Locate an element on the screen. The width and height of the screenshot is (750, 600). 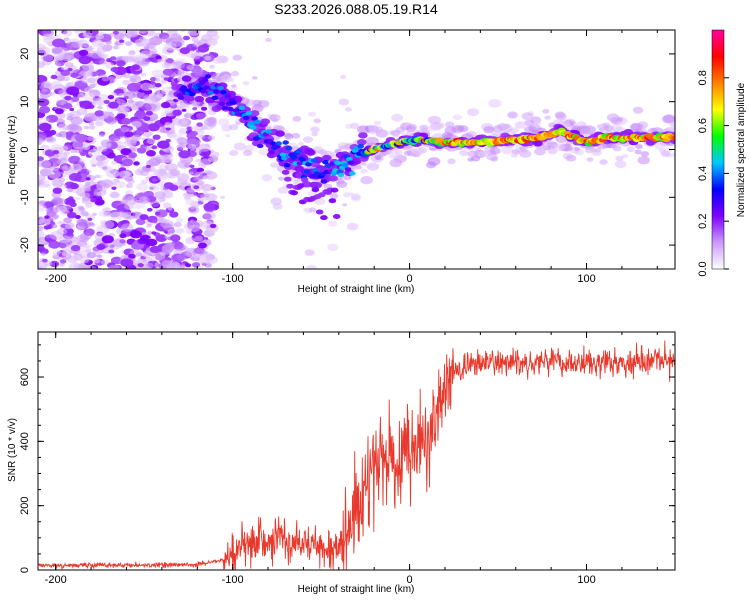
spectrogram-xlabel: Height of straight line (km) is located at coordinates (356, 289).